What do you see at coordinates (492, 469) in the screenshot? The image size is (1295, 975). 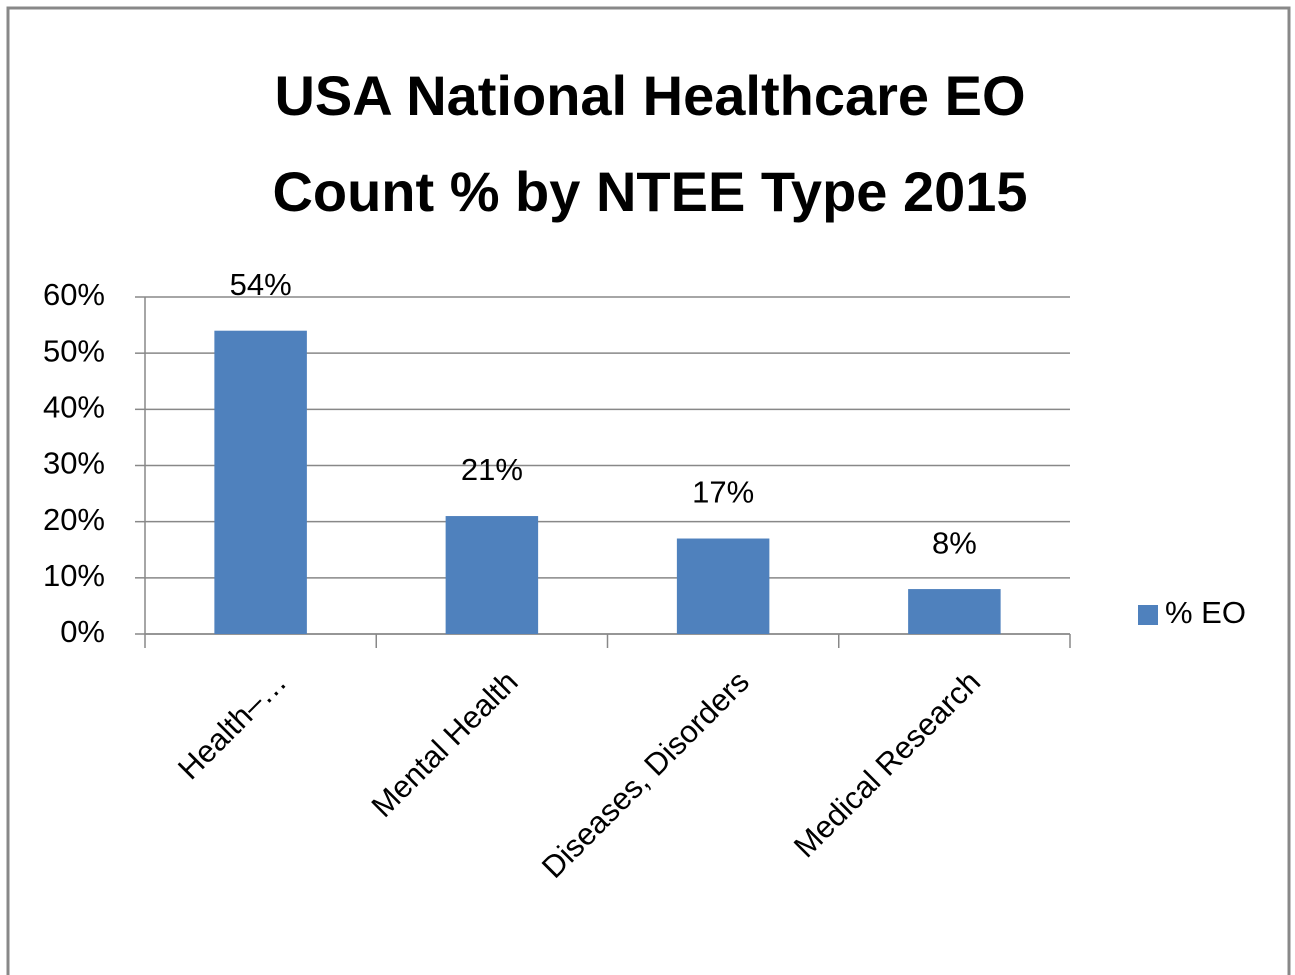 I see `data-label: 21%` at bounding box center [492, 469].